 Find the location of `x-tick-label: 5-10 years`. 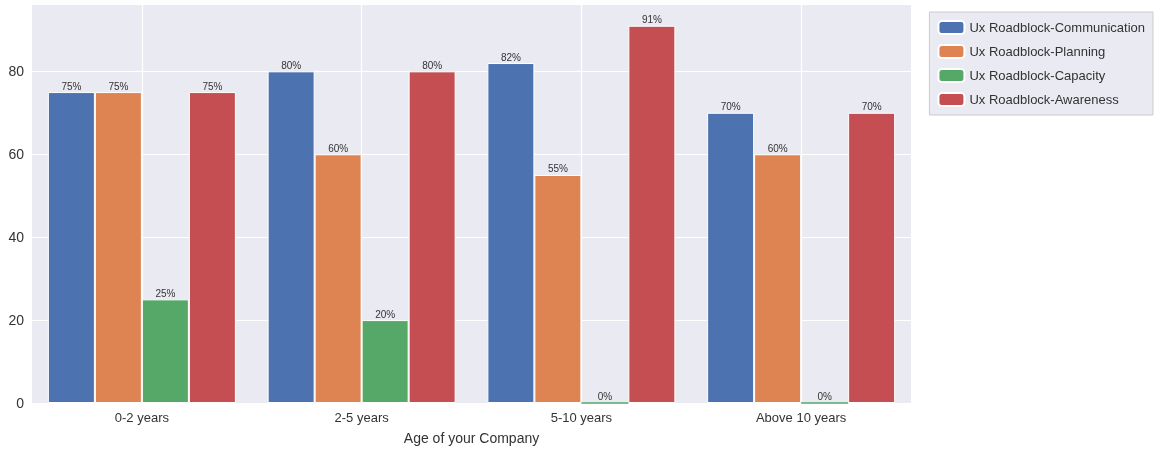

x-tick-label: 5-10 years is located at coordinates (581, 417).